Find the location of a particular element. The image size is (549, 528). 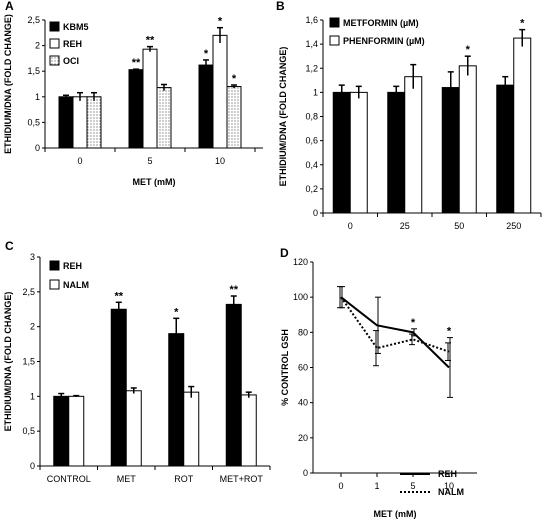

x-tick-label: 50 is located at coordinates (459, 226).